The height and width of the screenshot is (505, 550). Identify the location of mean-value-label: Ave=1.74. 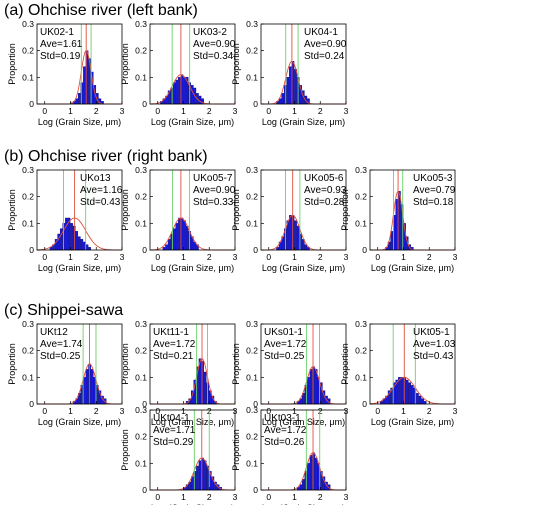
(61, 344).